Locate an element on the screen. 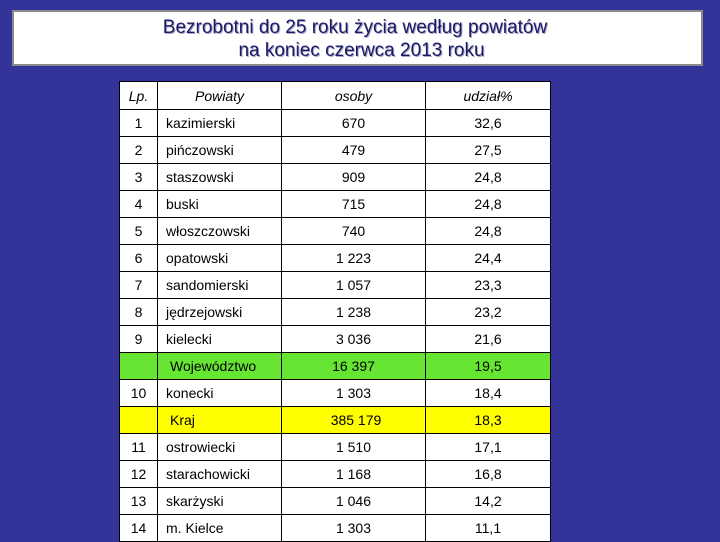  cell-osoby: 1 223 is located at coordinates (353, 258).